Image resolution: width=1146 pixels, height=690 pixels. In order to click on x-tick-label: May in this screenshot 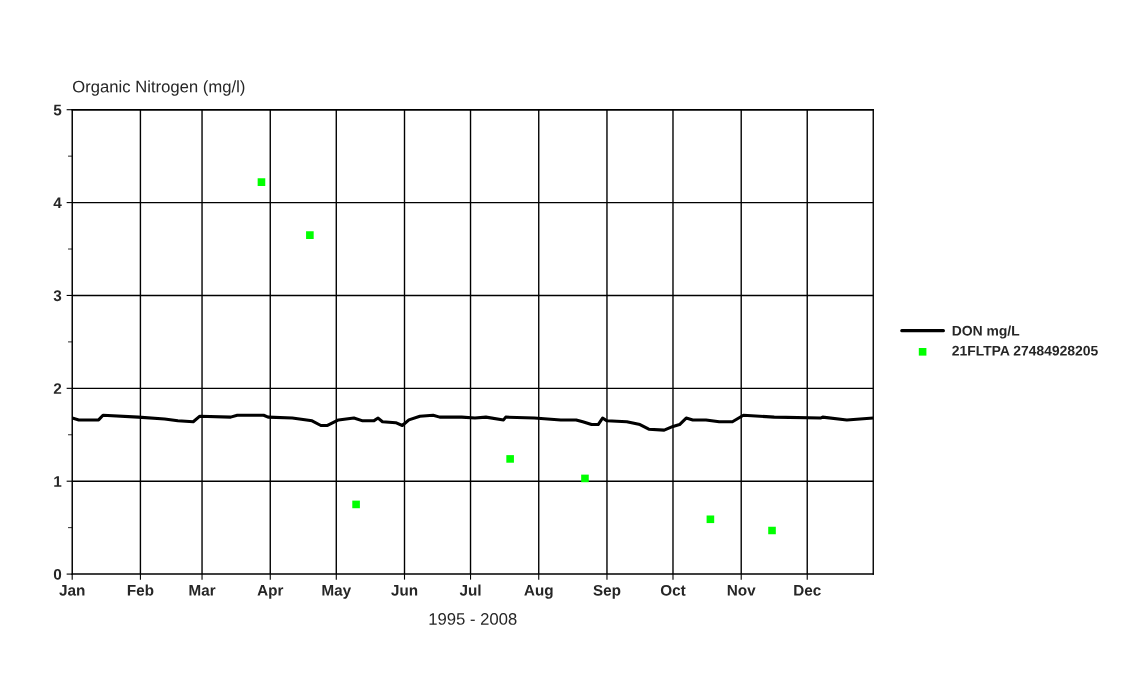, I will do `click(337, 592)`.